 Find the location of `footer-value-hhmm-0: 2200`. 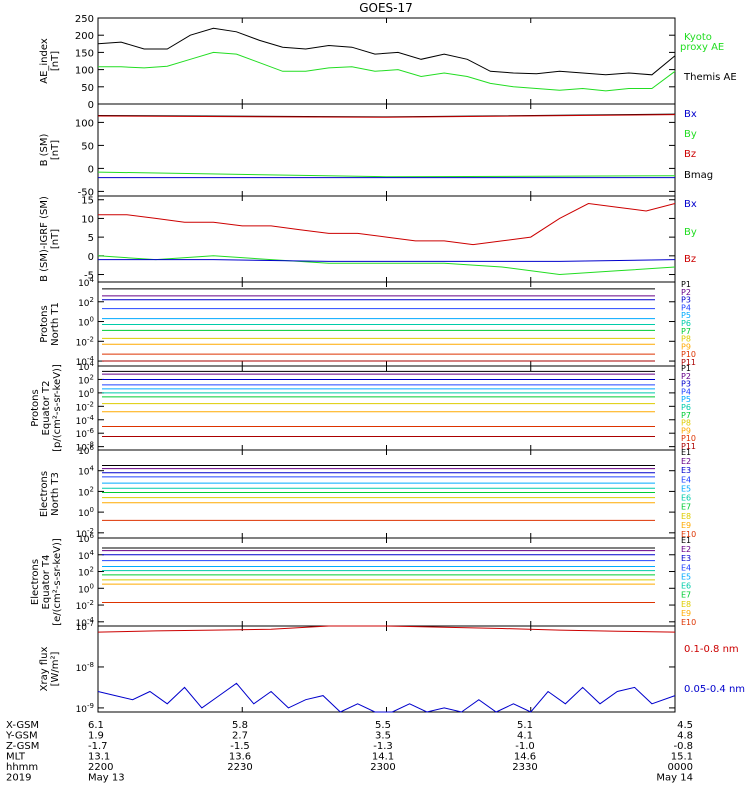

footer-value-hhmm-0: 2200 is located at coordinates (100, 767).